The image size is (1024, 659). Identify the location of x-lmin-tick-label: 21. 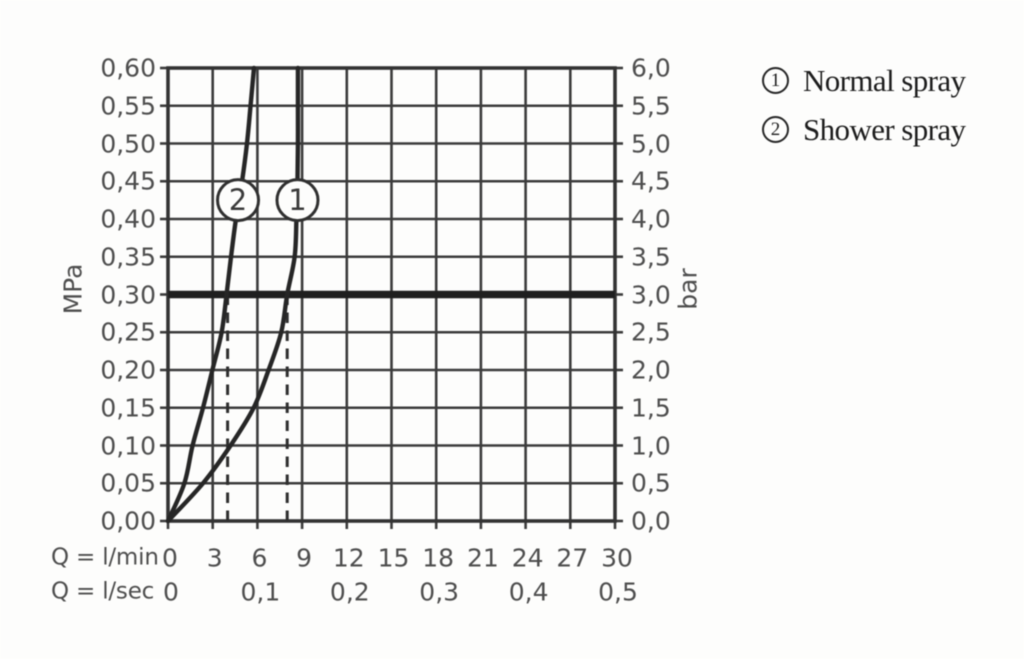
(482, 558).